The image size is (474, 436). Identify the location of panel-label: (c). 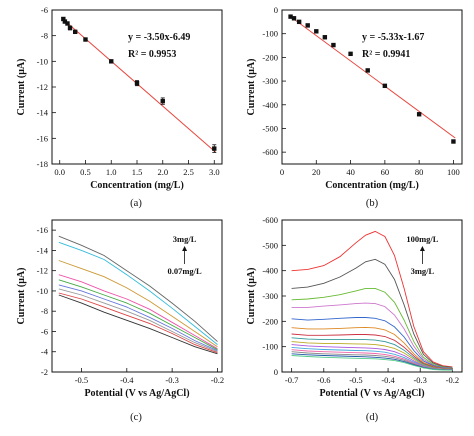
(136, 417).